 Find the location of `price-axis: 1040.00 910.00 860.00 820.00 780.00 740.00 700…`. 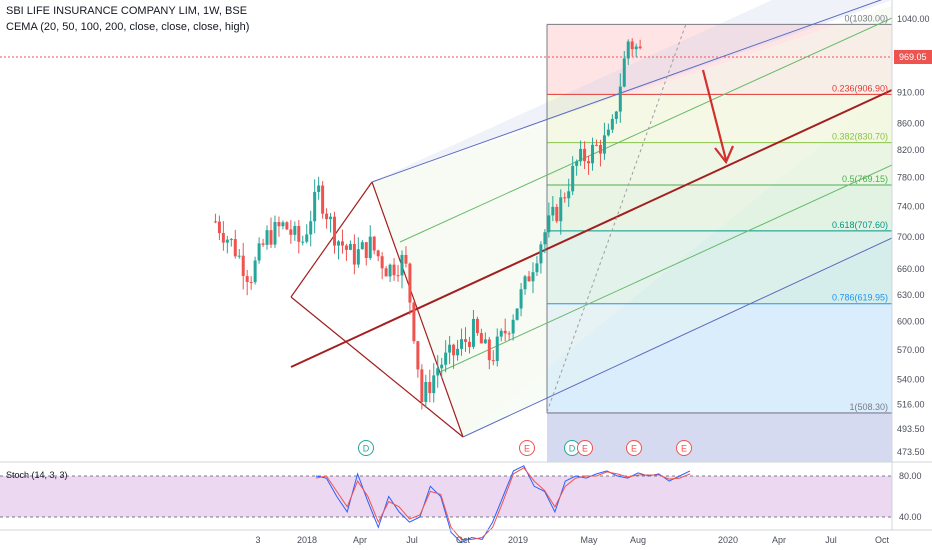

price-axis: 1040.00 910.00 860.00 820.00 780.00 740.00 700… is located at coordinates (913, 235).